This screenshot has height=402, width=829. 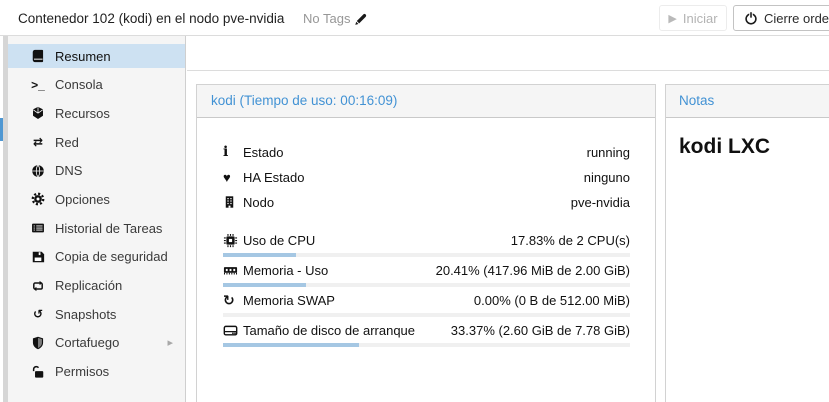 I want to click on cpu-icon, so click(x=233, y=240).